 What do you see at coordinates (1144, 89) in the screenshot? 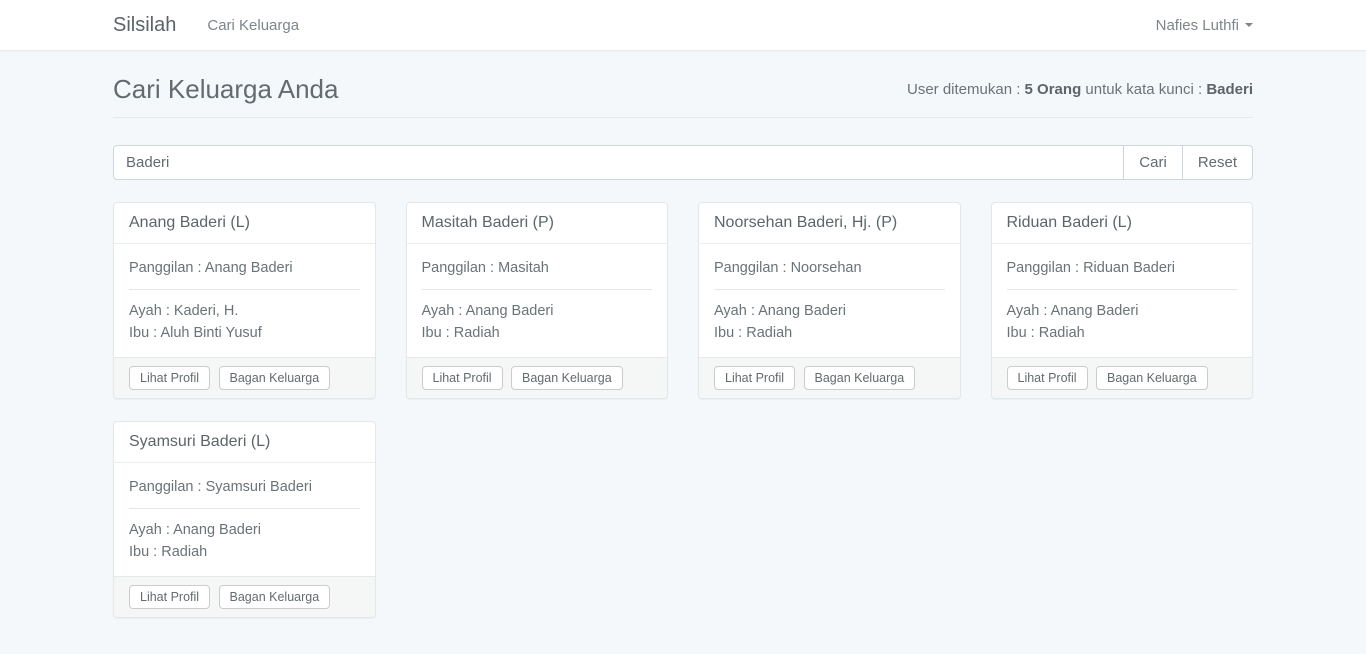
I see `result-middle: untuk kata kunci :` at bounding box center [1144, 89].